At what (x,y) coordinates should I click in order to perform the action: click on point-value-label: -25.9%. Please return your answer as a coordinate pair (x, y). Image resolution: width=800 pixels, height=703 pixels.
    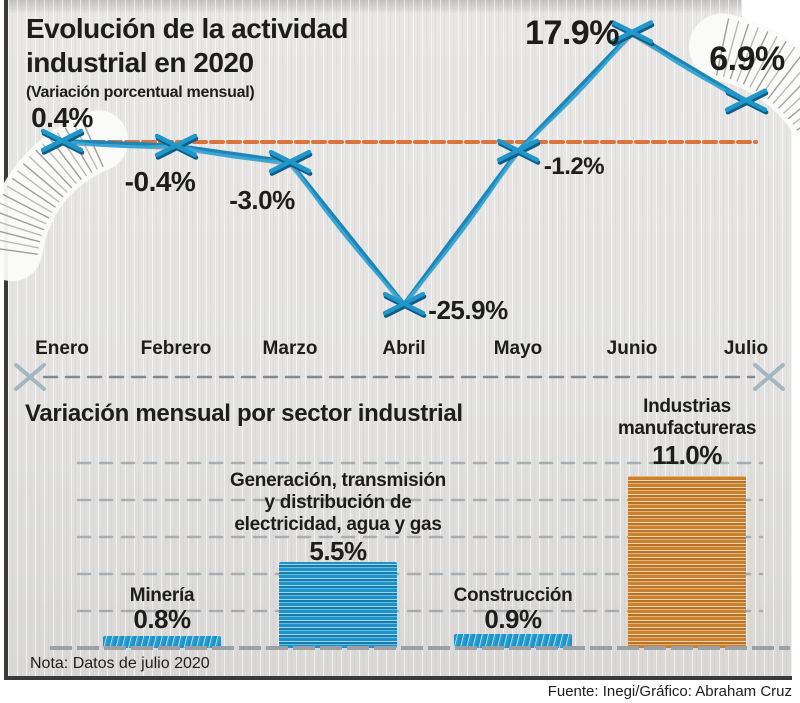
    Looking at the image, I should click on (468, 310).